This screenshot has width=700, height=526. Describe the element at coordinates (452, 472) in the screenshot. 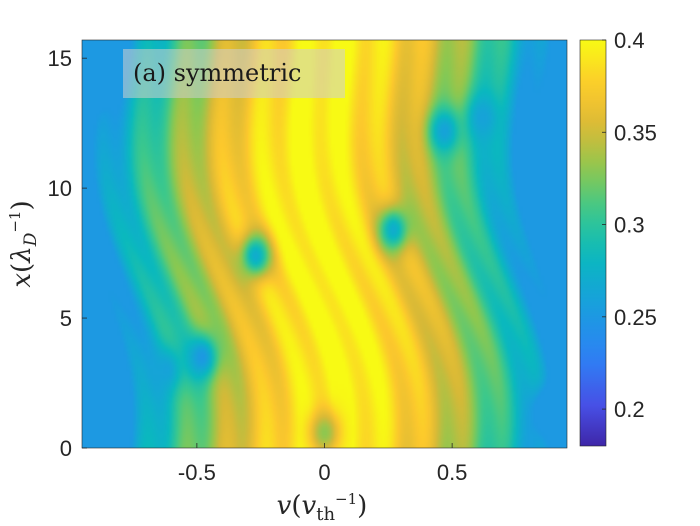

I see `x-tick-label: 0.5` at that location.